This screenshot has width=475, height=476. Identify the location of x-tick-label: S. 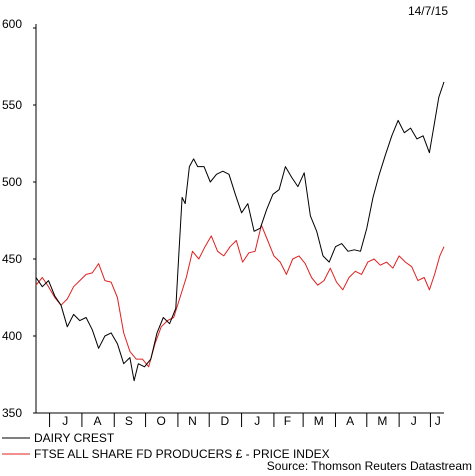
(129, 421).